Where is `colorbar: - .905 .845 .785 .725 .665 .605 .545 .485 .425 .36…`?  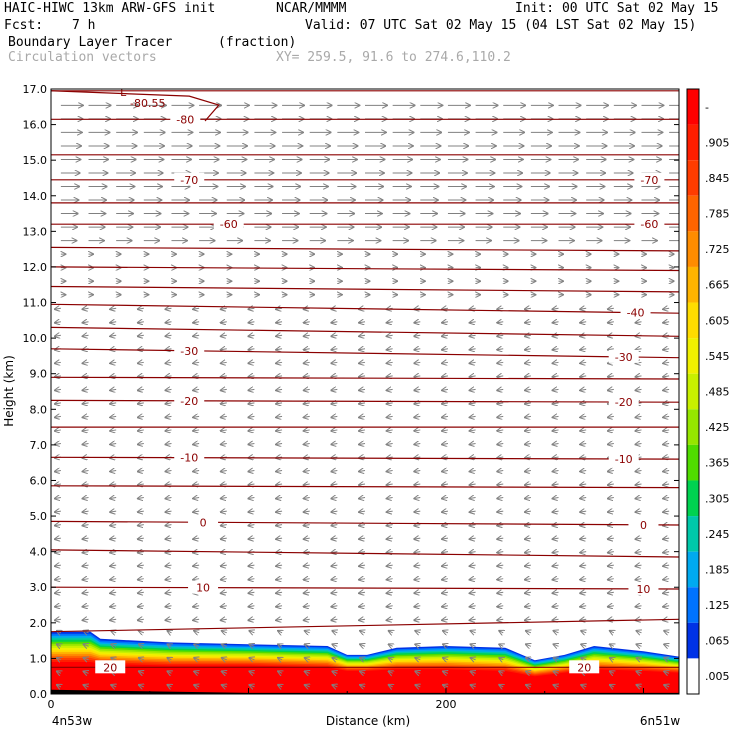 colorbar: - .905 .845 .785 .725 .665 .605 .545 .485 .425 .36… is located at coordinates (708, 391).